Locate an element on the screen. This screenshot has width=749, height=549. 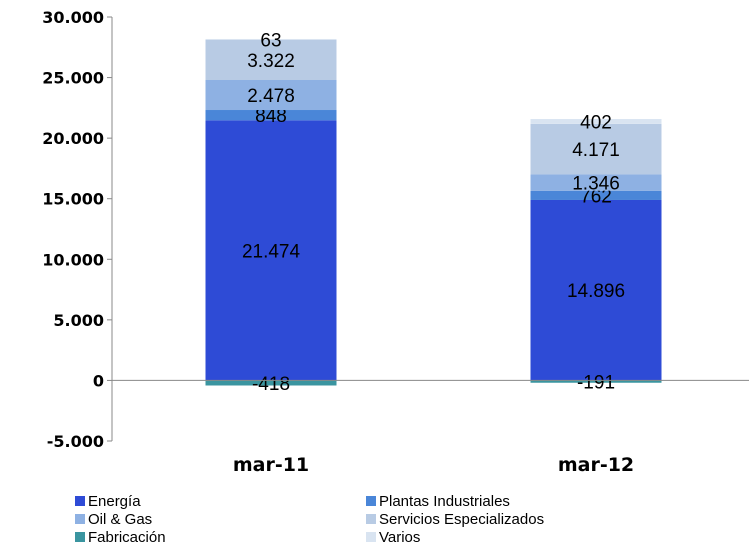
legend-label: Varios is located at coordinates (400, 537).